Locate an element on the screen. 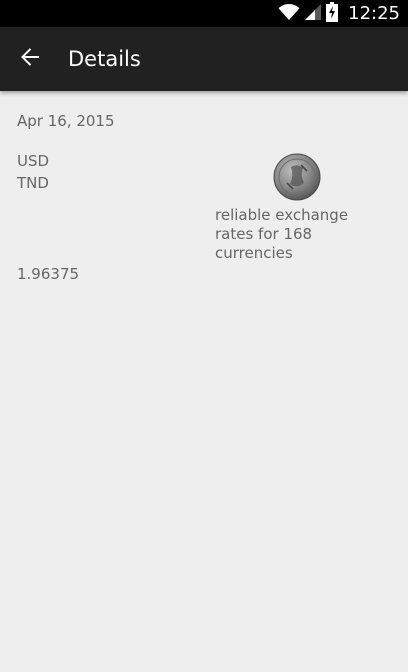  rate-date: Apr 16, 2015 is located at coordinates (66, 121).